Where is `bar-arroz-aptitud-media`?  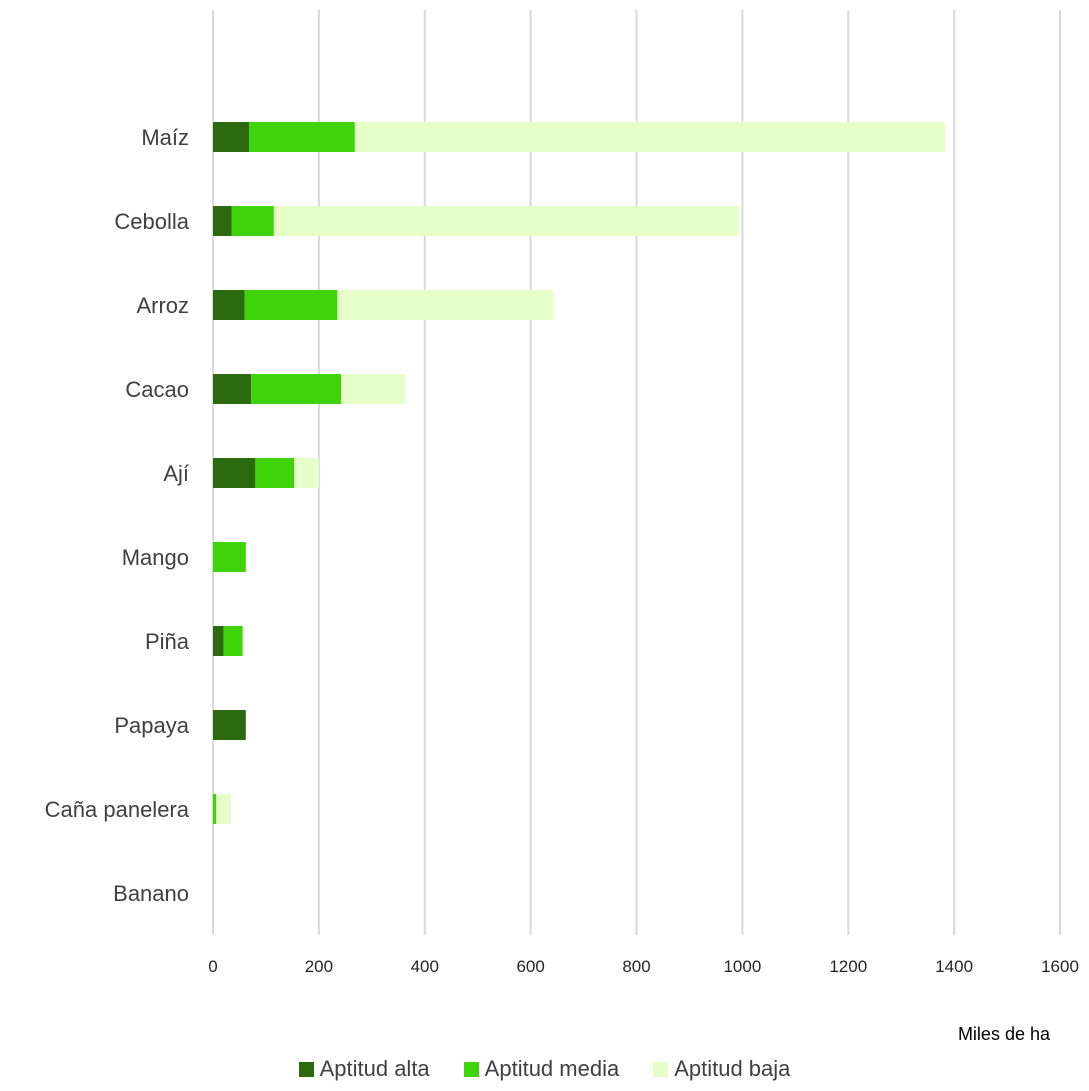
bar-arroz-aptitud-media is located at coordinates (291, 305).